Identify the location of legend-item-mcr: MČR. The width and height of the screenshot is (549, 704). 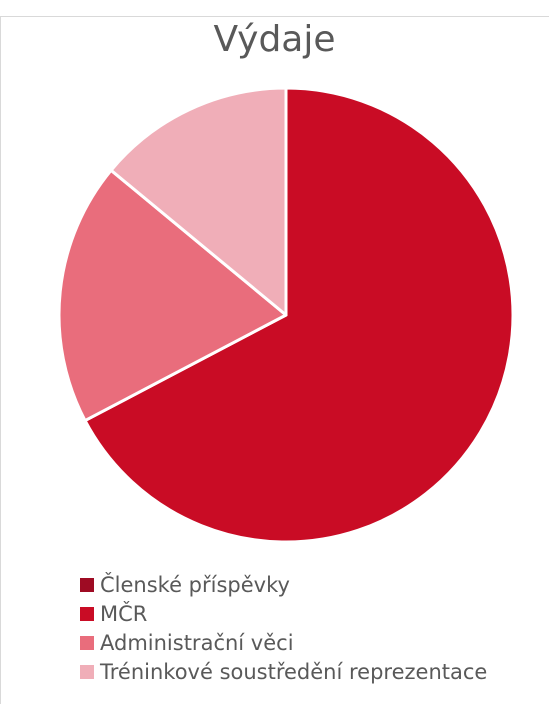
(283, 613).